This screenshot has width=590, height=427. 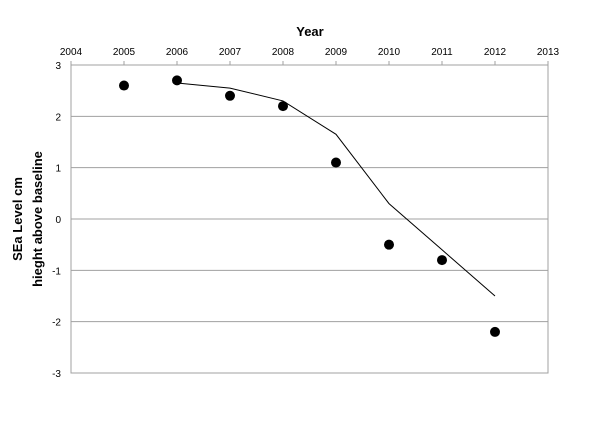 I want to click on y-axis-title-line-2: hieght above baseline, so click(x=37, y=219).